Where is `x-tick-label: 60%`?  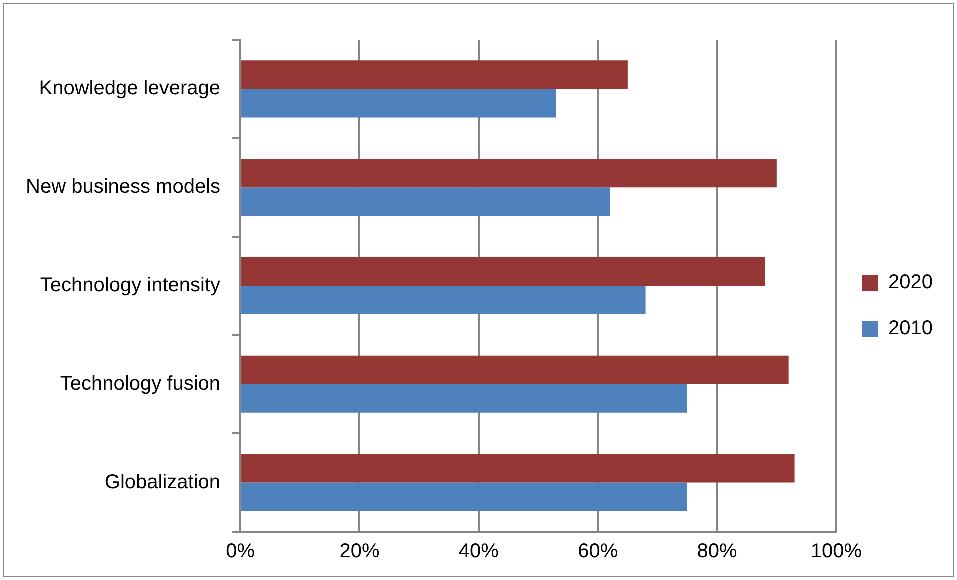
x-tick-label: 60% is located at coordinates (598, 551).